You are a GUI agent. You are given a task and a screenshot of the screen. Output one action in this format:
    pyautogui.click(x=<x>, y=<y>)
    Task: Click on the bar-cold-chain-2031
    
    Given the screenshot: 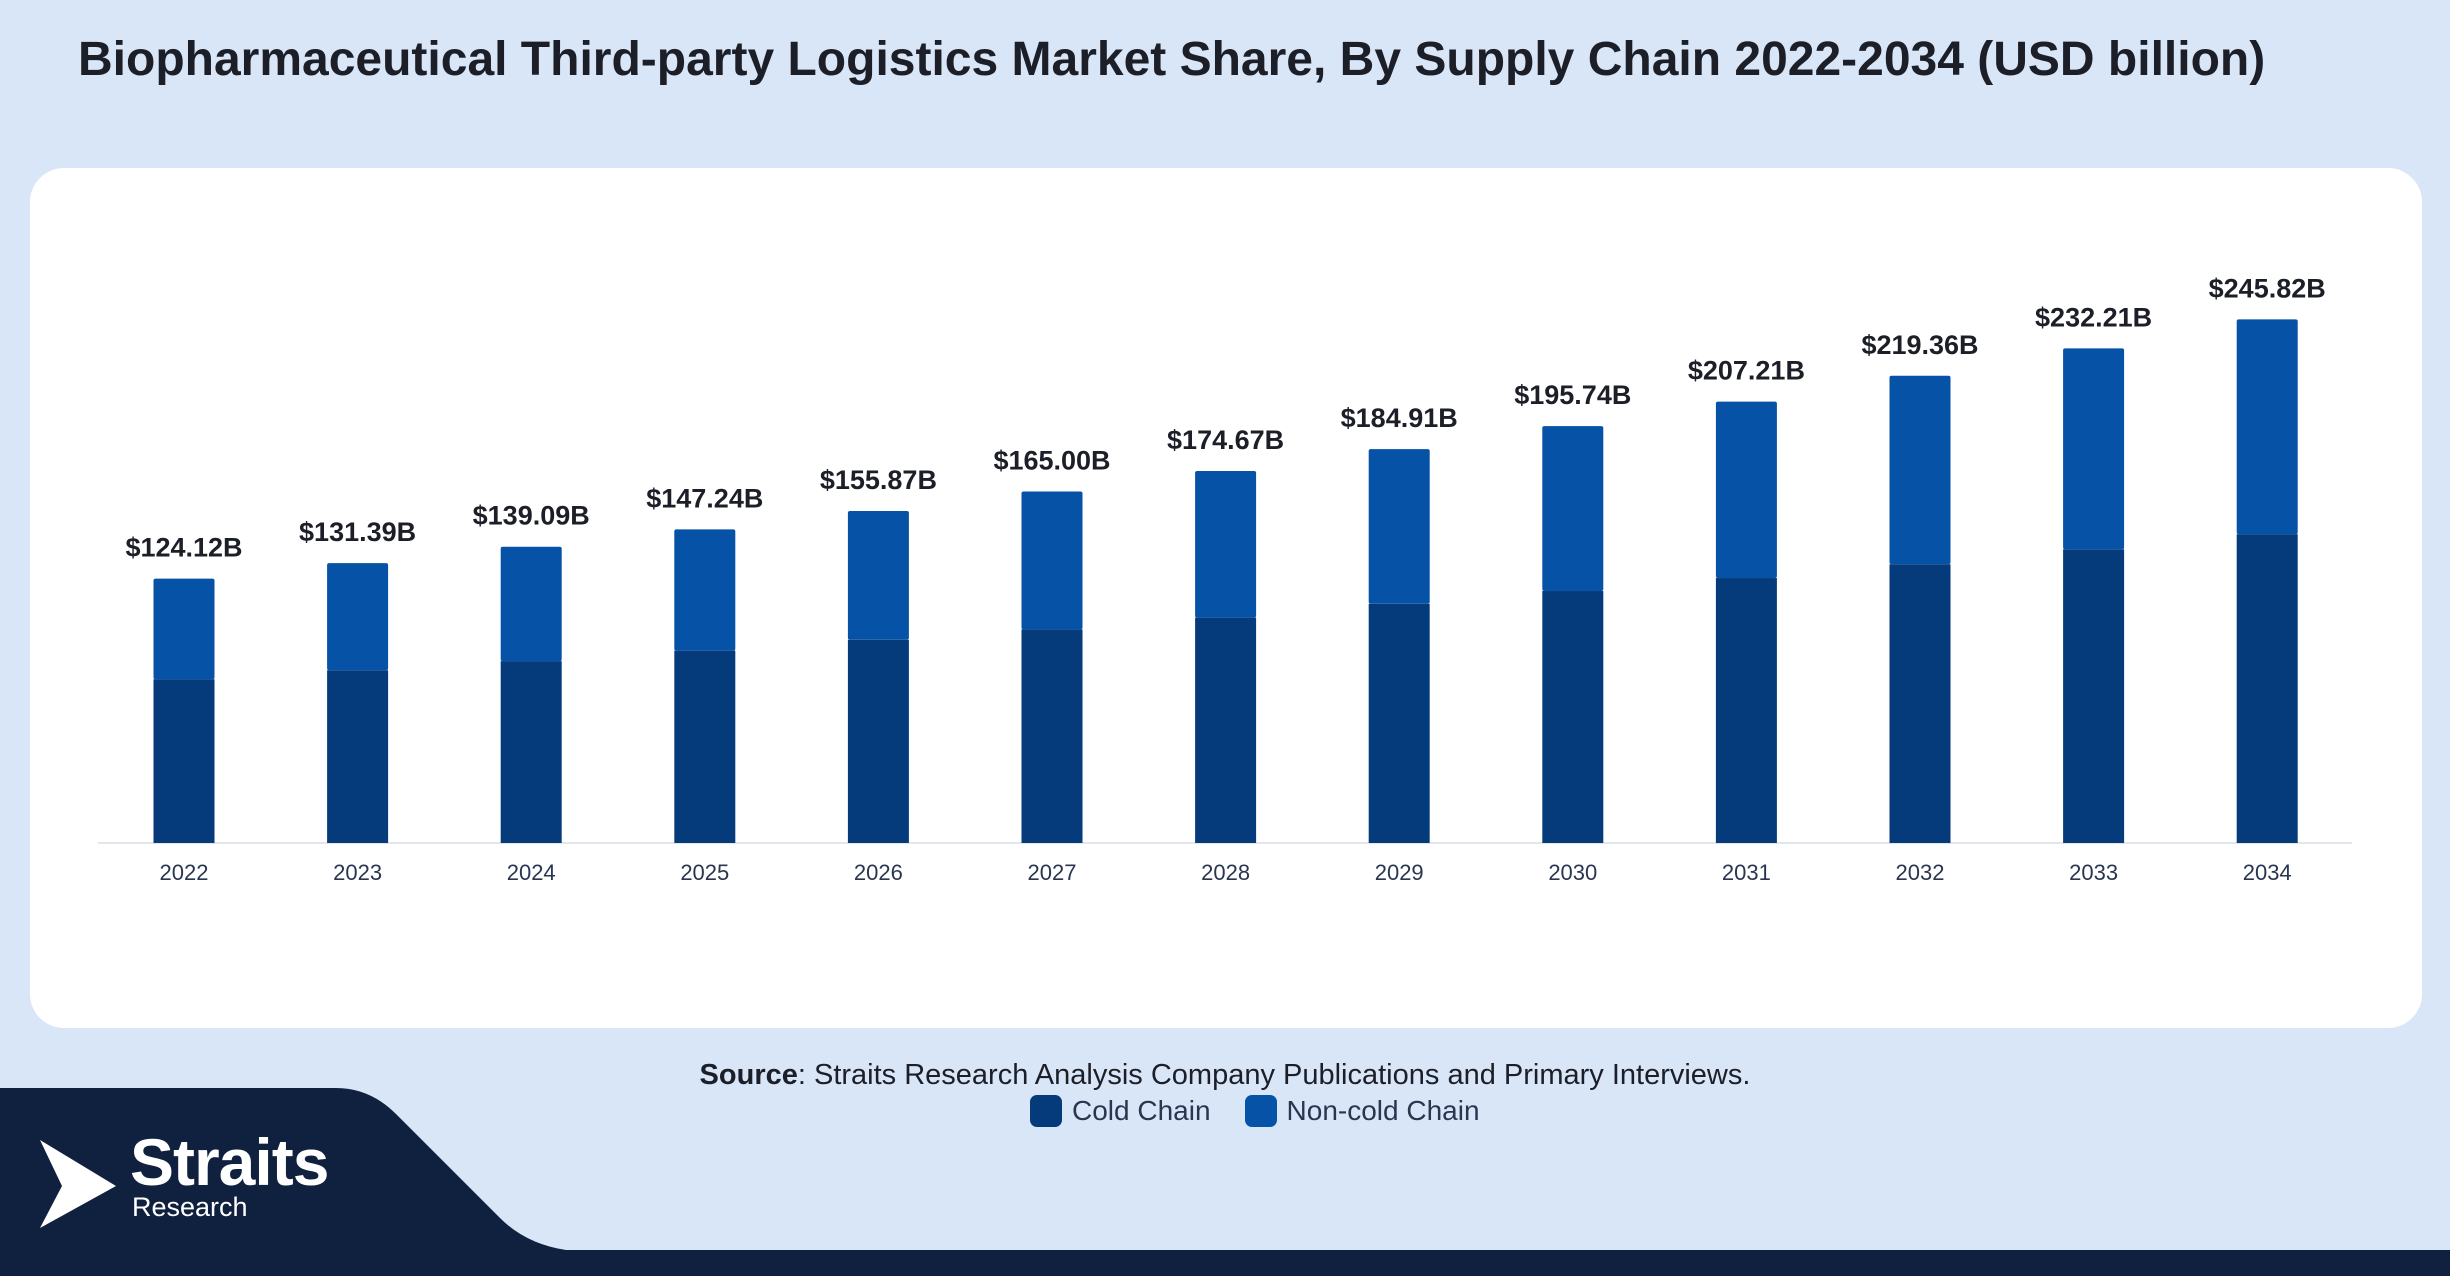 What is the action you would take?
    pyautogui.click(x=1746, y=710)
    